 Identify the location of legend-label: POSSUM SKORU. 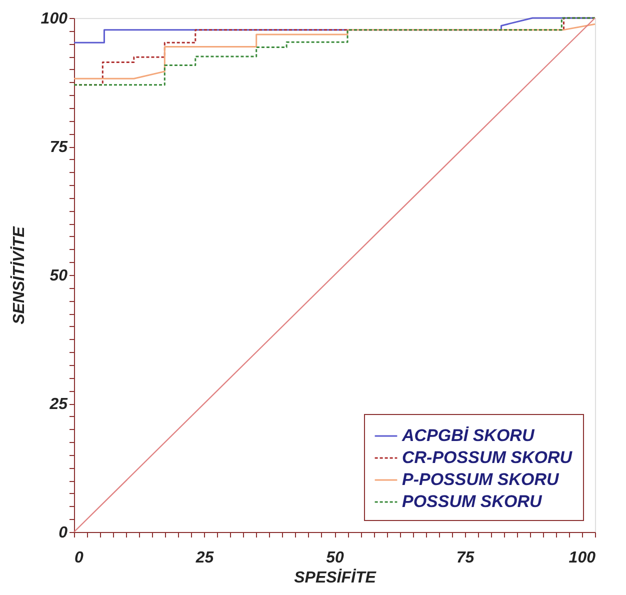
(472, 501).